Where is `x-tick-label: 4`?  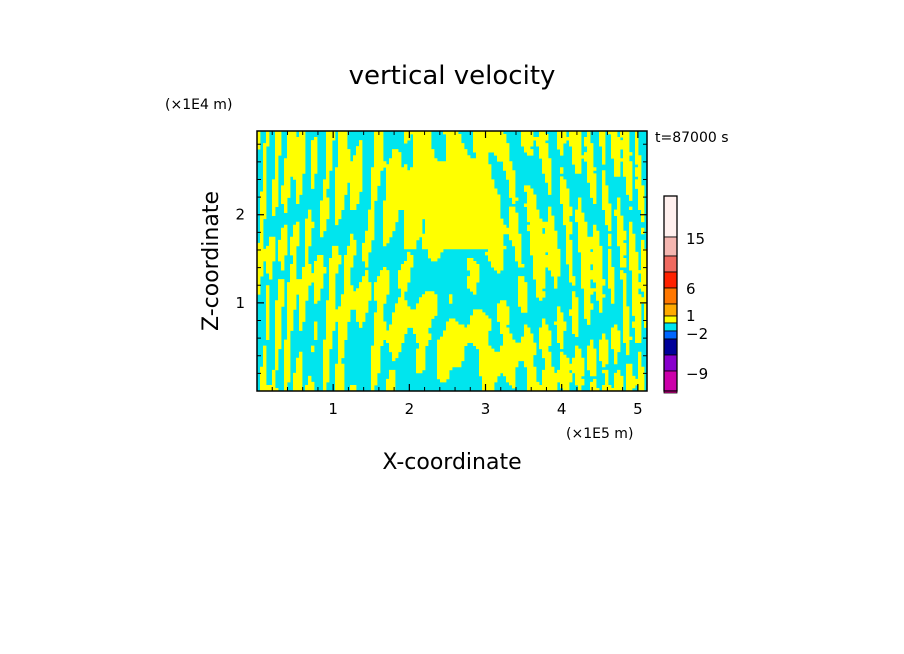
x-tick-label: 4 is located at coordinates (562, 409).